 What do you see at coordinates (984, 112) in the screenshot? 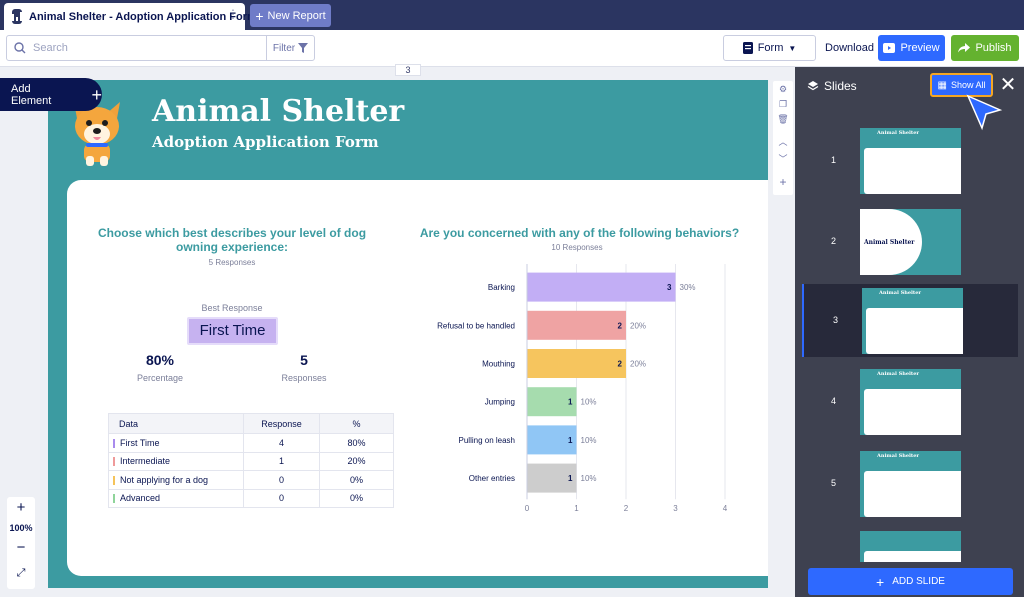
I see `pointer-cursor-icon` at bounding box center [984, 112].